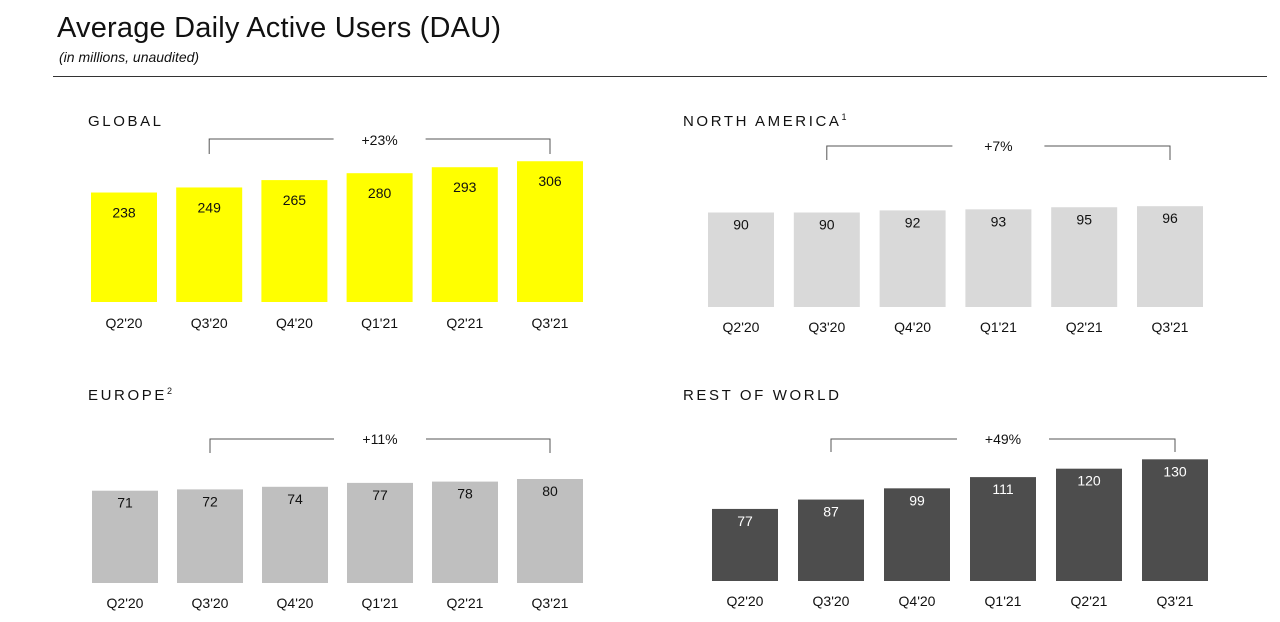 This screenshot has height=622, width=1280. I want to click on bar-value-label: 80, so click(550, 491).